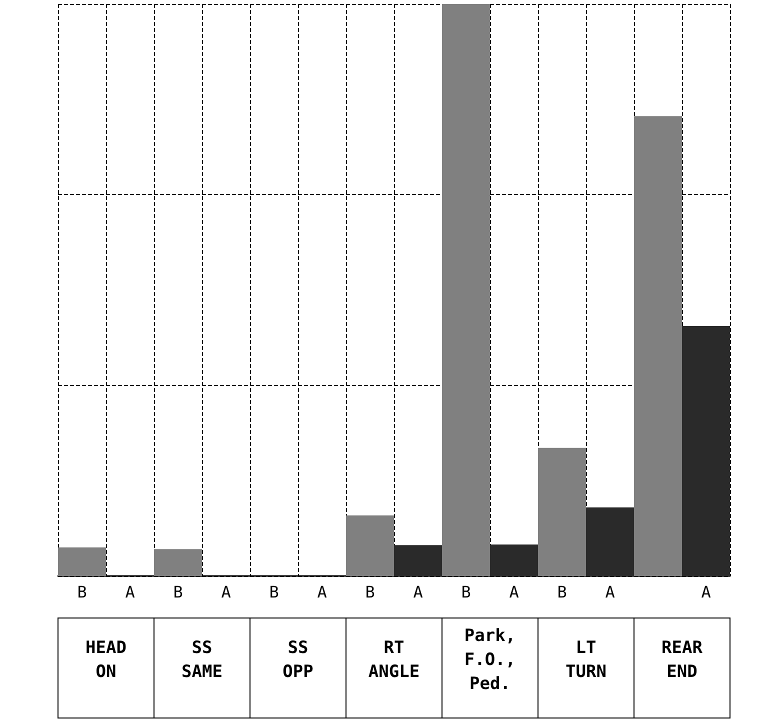 The image size is (779, 726). Describe the element at coordinates (490, 660) in the screenshot. I see `text: Park, F.O., Ped.` at that location.